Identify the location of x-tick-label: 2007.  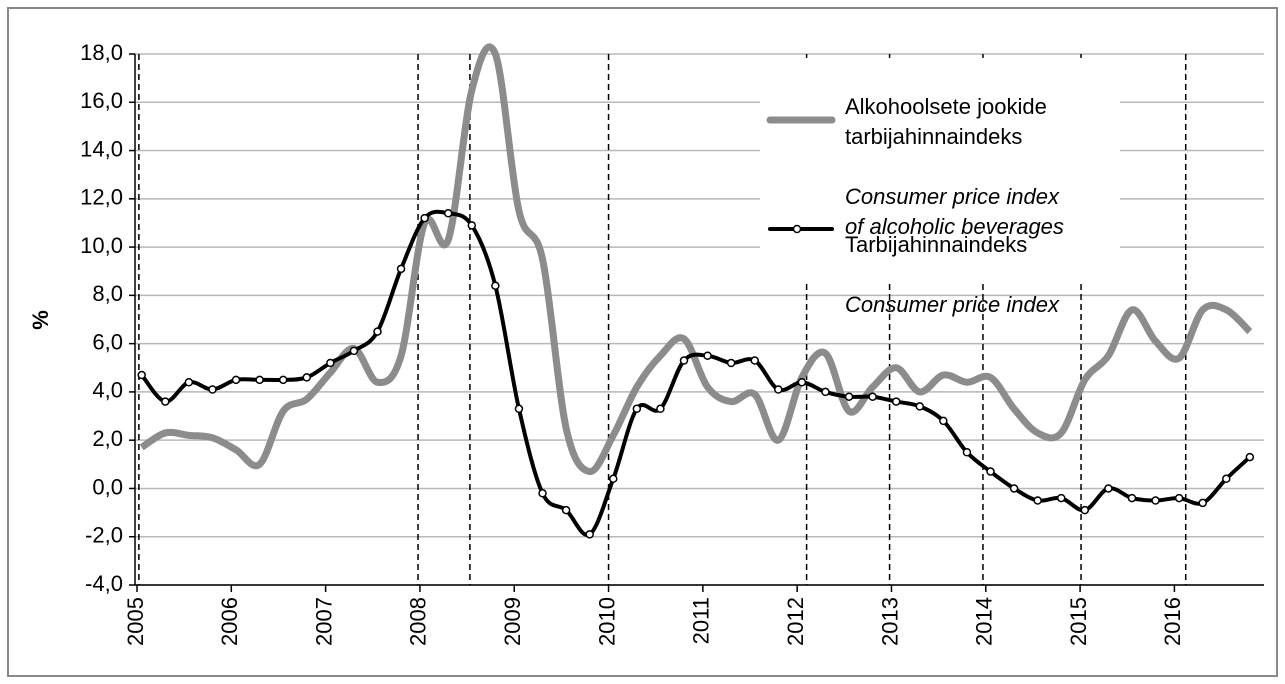
(323, 621).